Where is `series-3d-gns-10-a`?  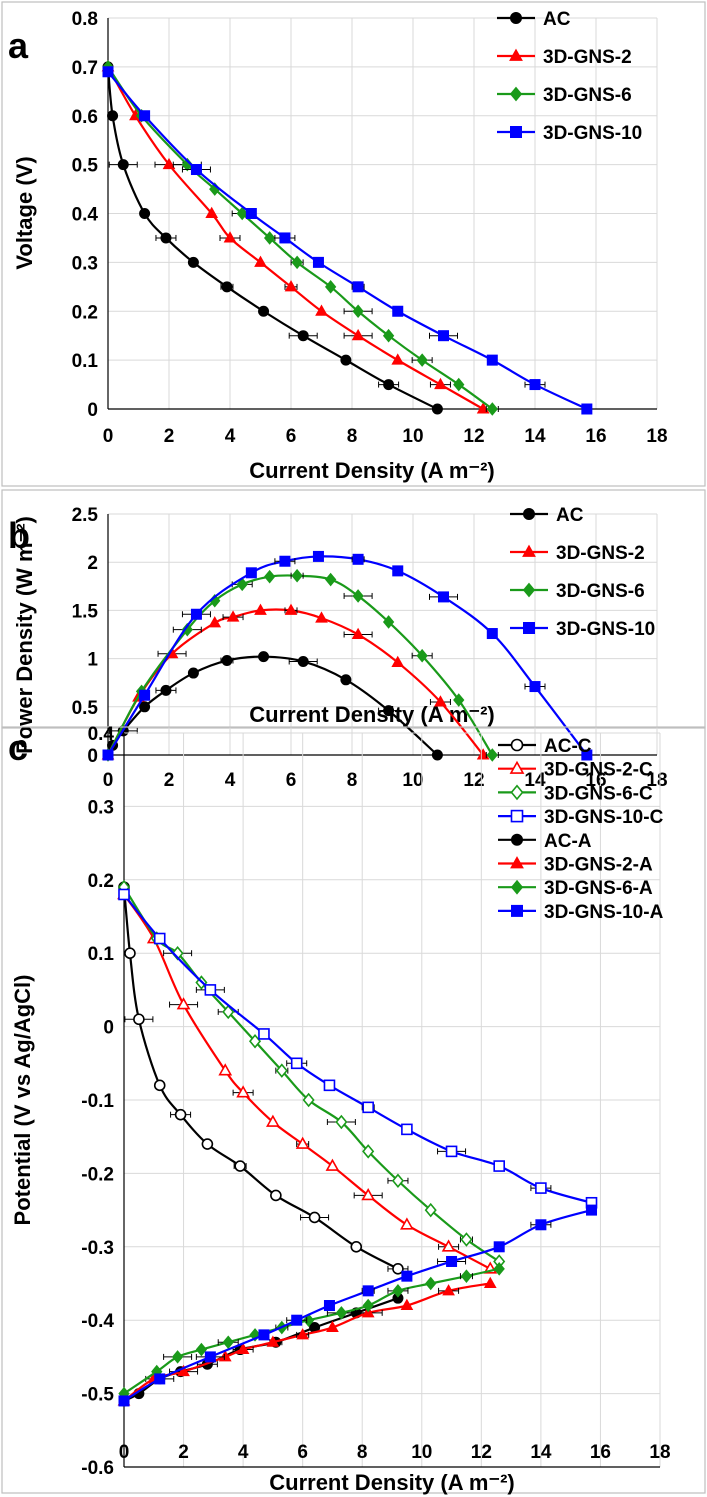 series-3d-gns-10-a is located at coordinates (358, 1305).